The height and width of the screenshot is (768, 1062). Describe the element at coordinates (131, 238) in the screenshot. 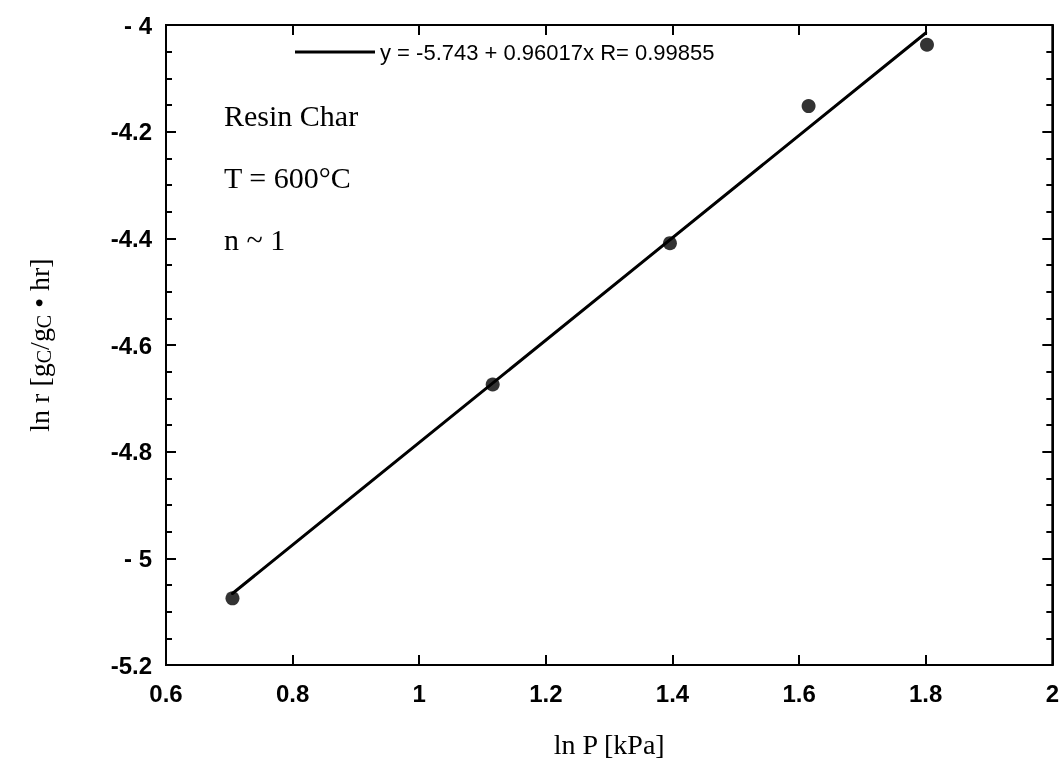

I see `y-tick-label: -4.4` at that location.